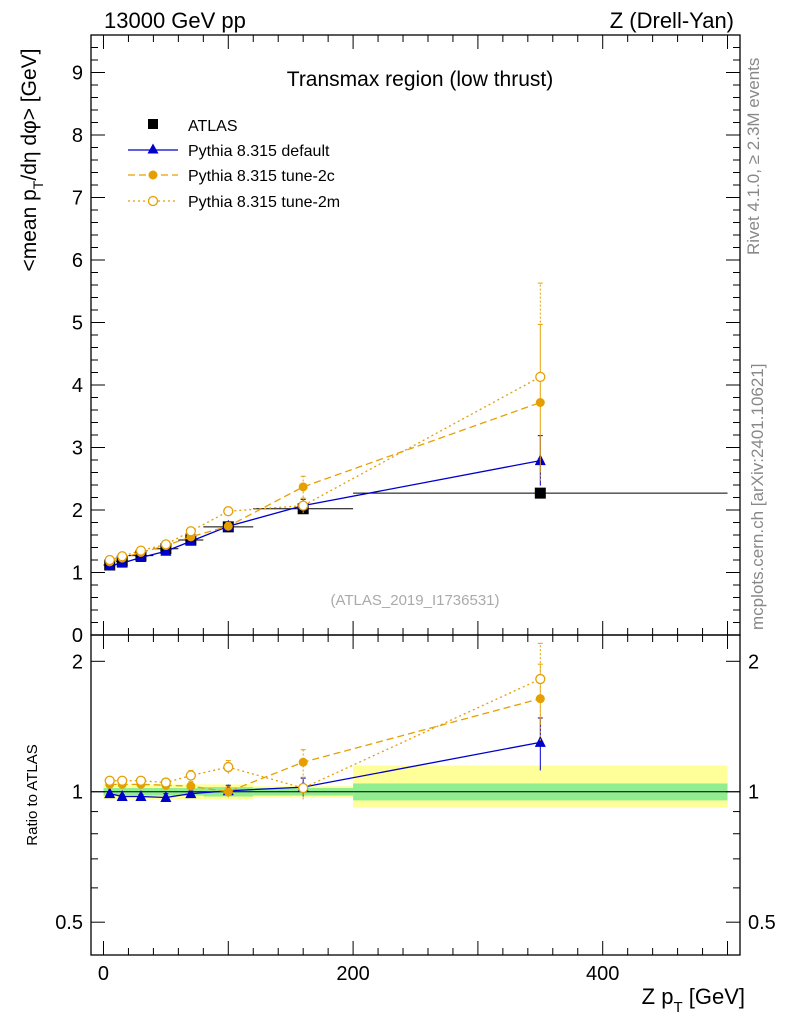 The image size is (786, 1024). Describe the element at coordinates (69, 923) in the screenshot. I see `ratio-y-tick-label-0.5: 0.5` at that location.